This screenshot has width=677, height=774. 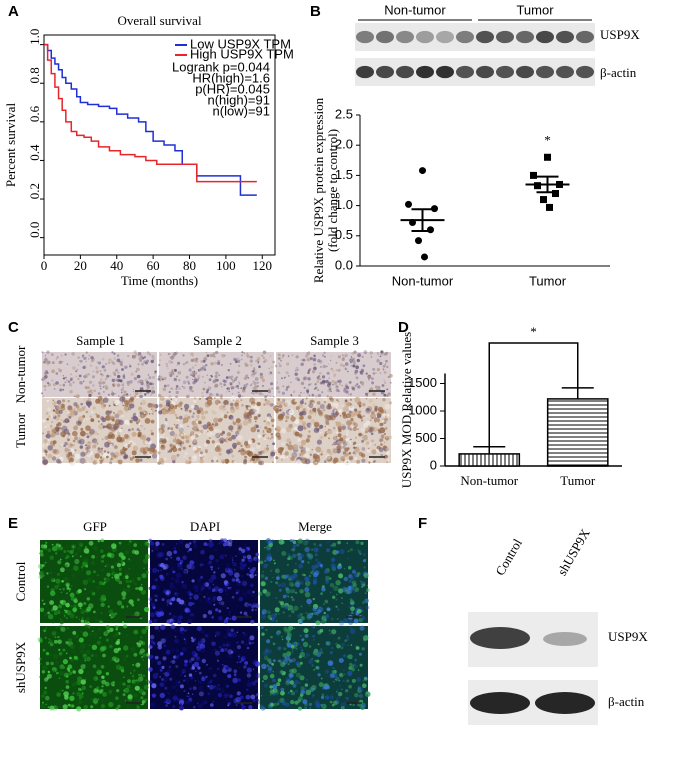 What do you see at coordinates (318, 190) in the screenshot?
I see `y-axis-label: Relative USP9X protein expression` at bounding box center [318, 190].